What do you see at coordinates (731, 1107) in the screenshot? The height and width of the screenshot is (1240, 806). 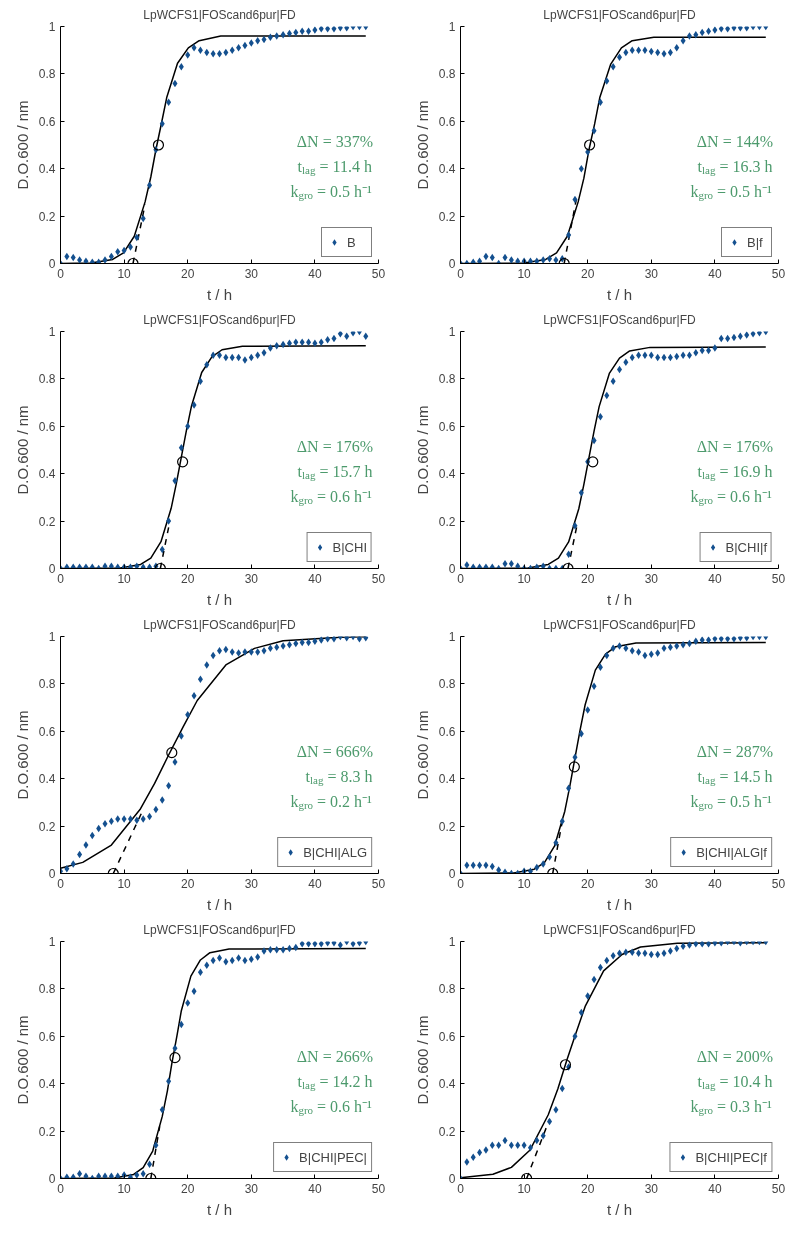 I see `annotation: kgro = 0.3 h⁻¹` at bounding box center [731, 1107].